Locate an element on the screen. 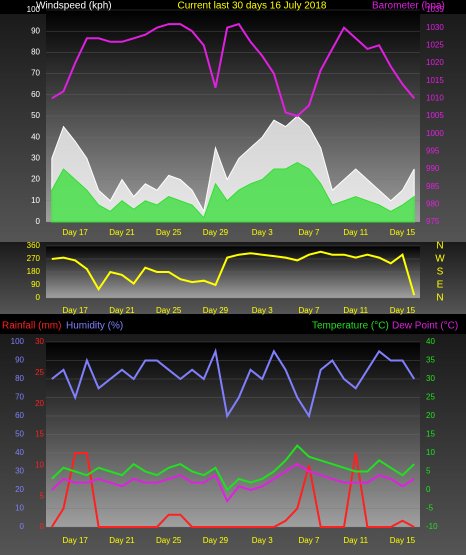 The width and height of the screenshot is (466, 555). y2-tick-label: S is located at coordinates (440, 272).